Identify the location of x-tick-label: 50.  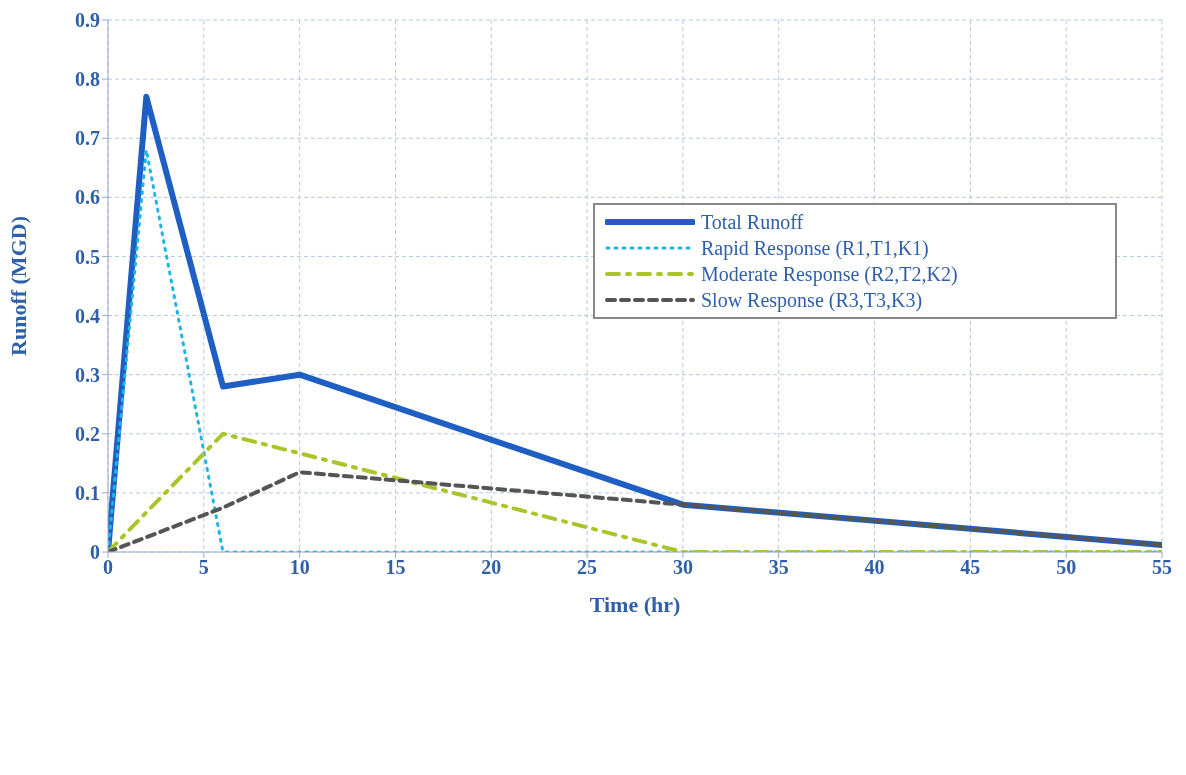
(1066, 567).